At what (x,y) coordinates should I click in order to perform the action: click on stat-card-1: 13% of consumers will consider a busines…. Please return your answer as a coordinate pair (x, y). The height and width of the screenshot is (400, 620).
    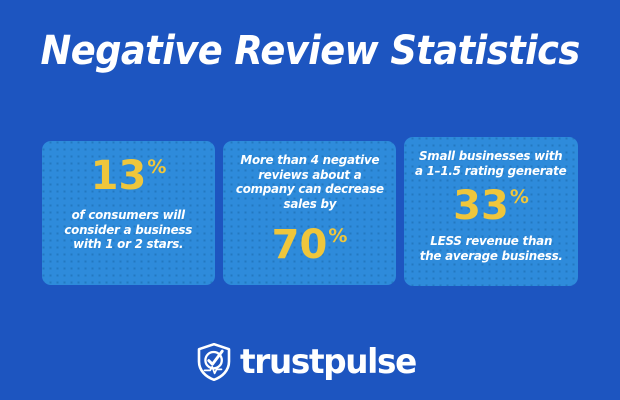
    Looking at the image, I should click on (128, 213).